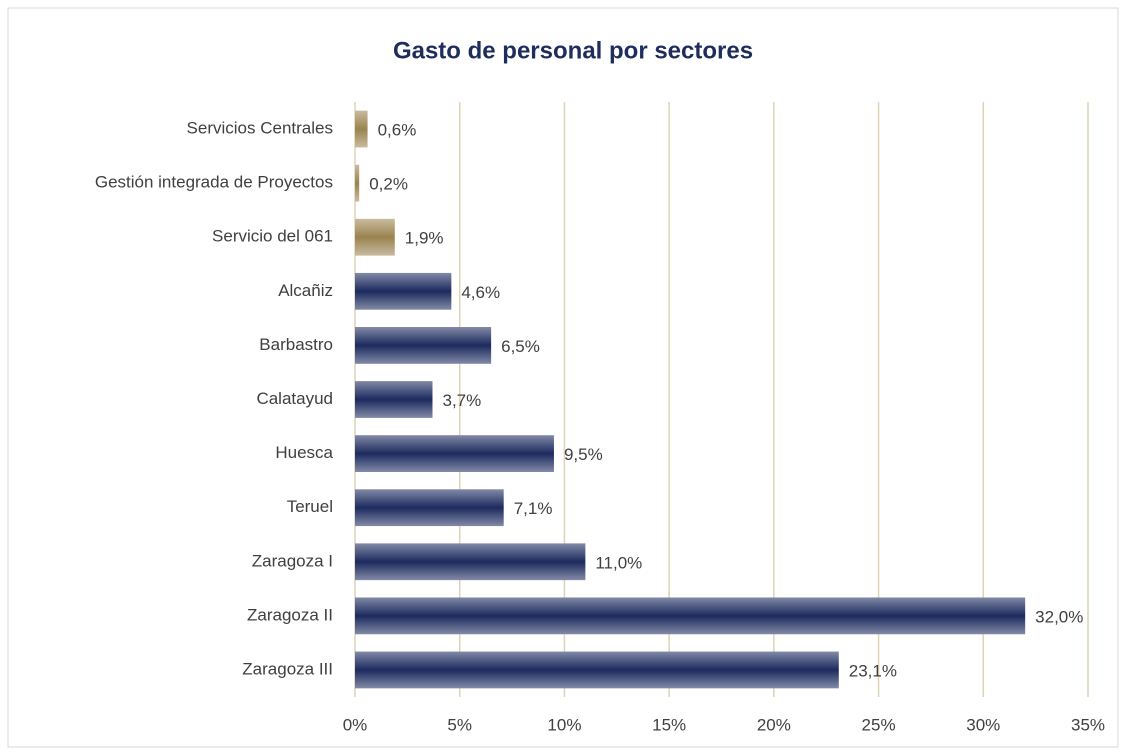 The height and width of the screenshot is (755, 1128). Describe the element at coordinates (214, 182) in the screenshot. I see `y-tick-label: Gestión integrada de Proyectos` at that location.